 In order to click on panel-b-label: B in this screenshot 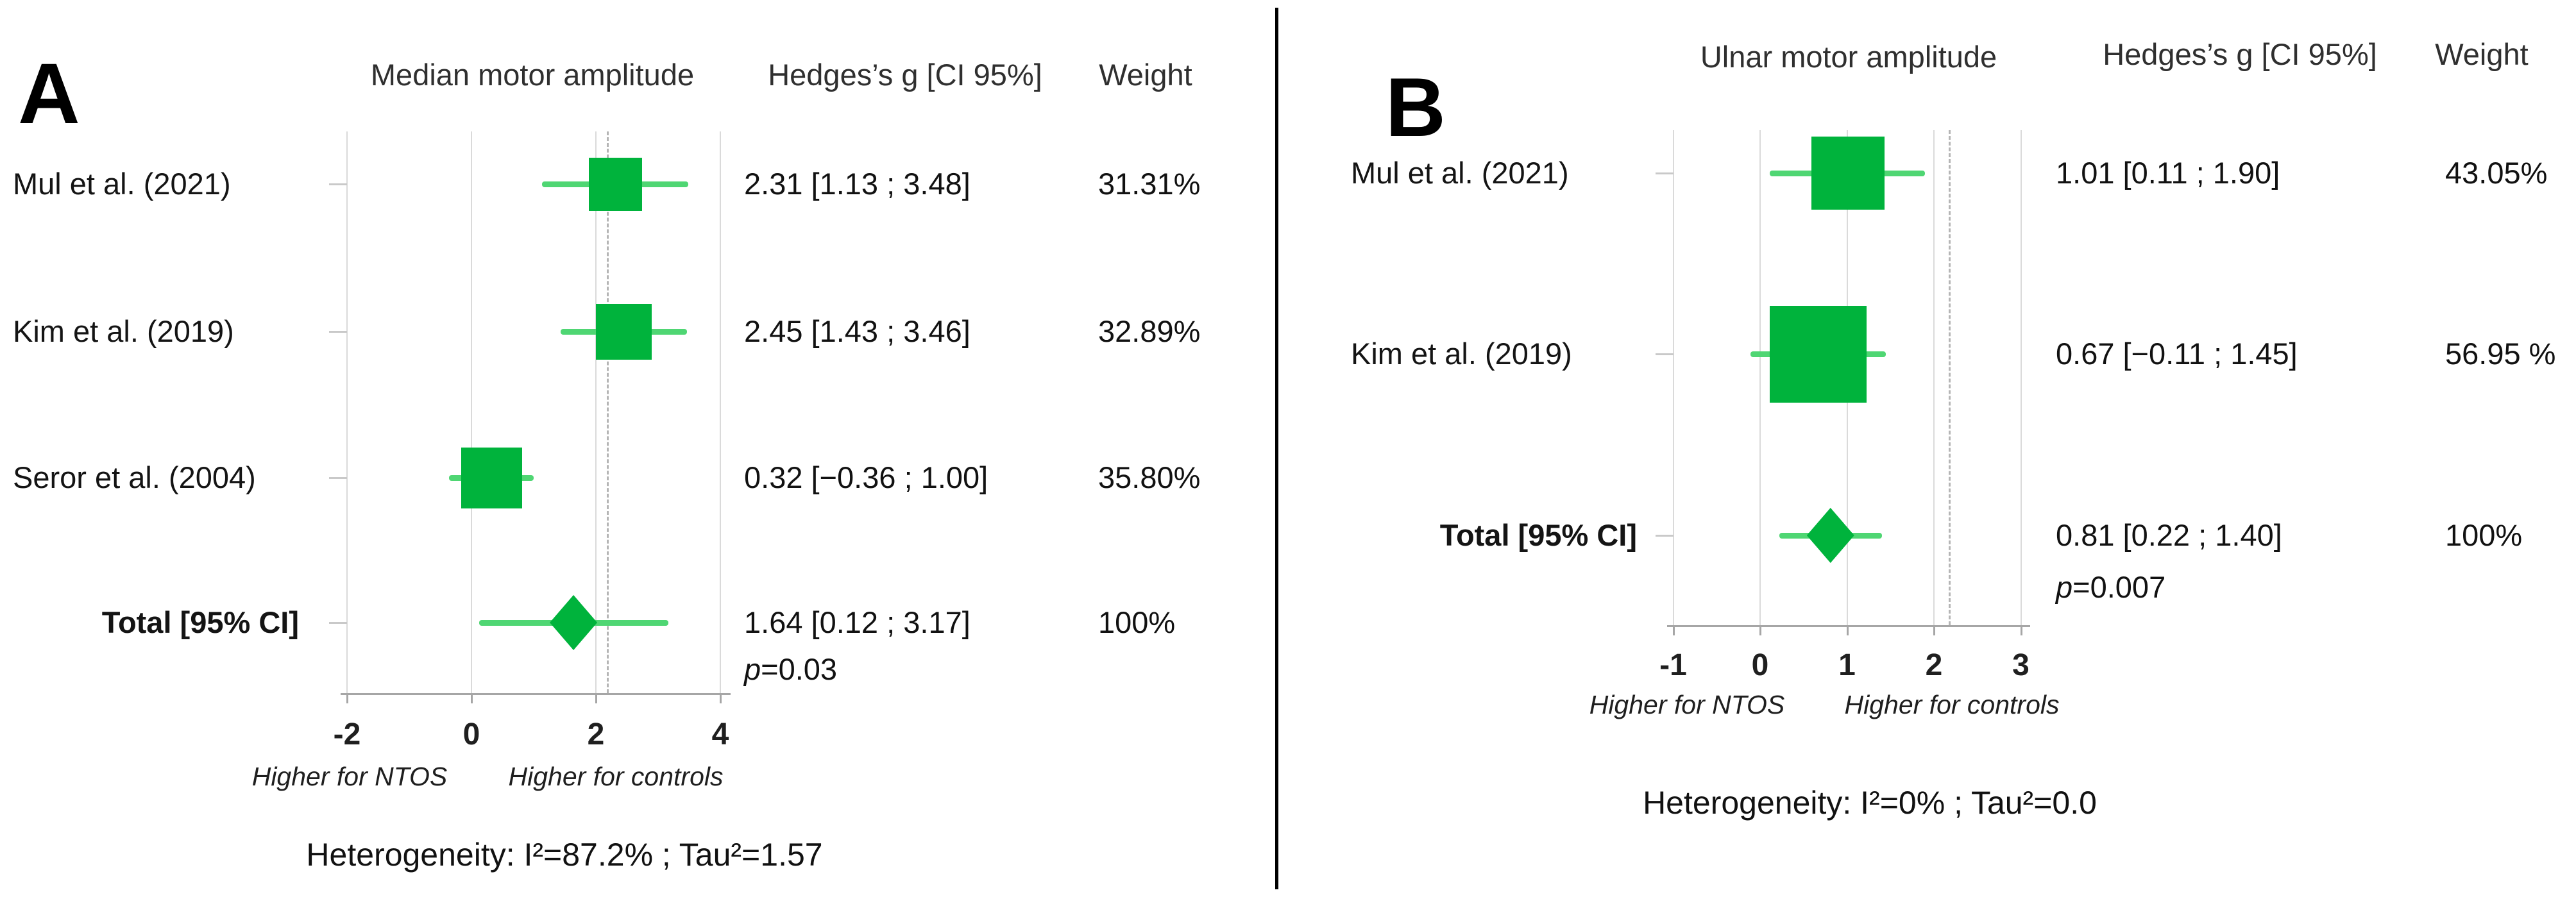, I will do `click(1415, 107)`.